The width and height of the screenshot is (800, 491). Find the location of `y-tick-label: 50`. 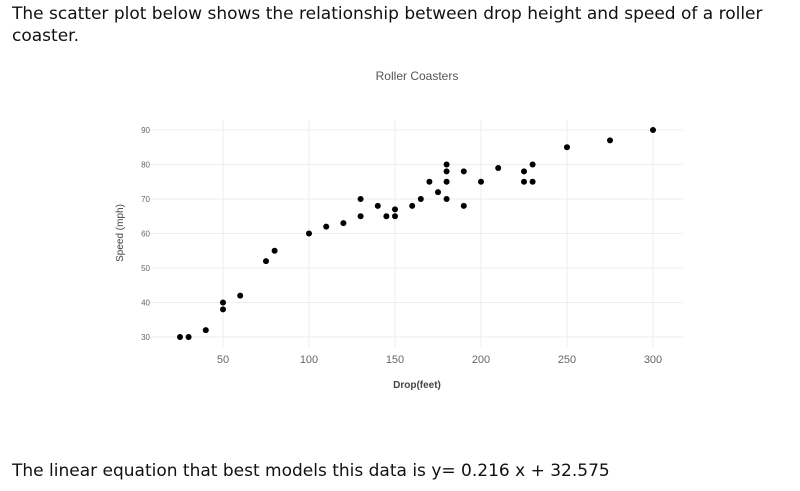

y-tick-label: 50 is located at coordinates (145, 268).